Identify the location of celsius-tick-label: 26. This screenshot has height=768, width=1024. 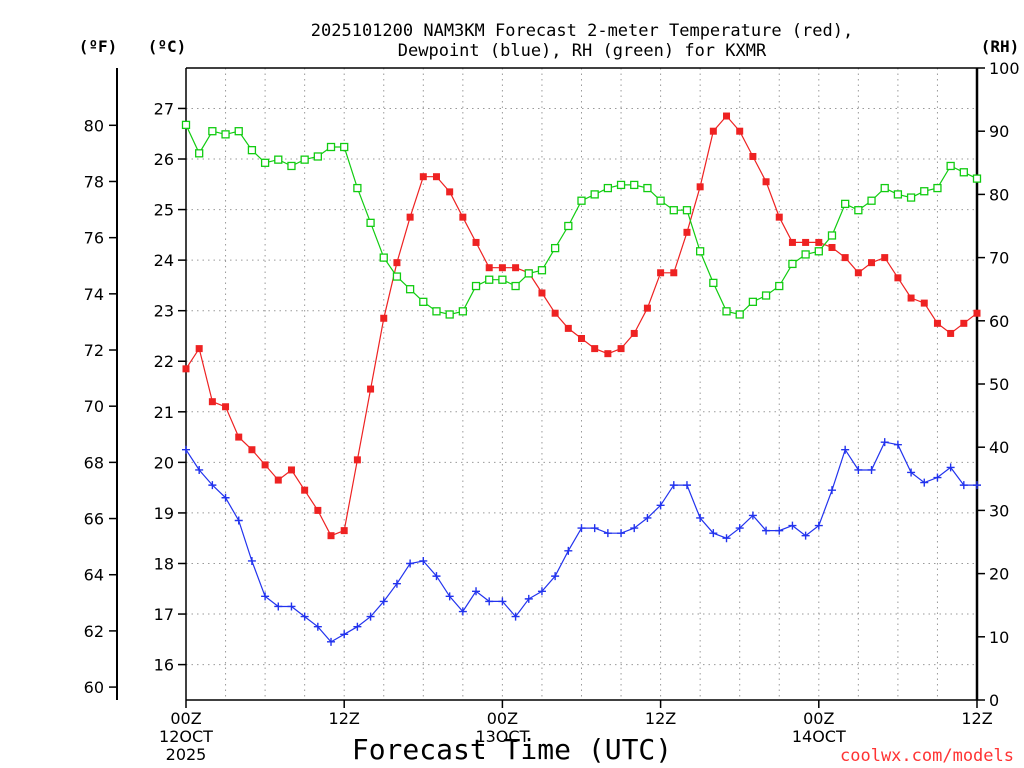
(164, 159).